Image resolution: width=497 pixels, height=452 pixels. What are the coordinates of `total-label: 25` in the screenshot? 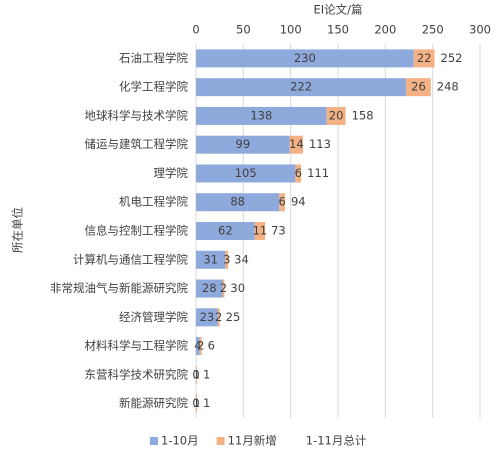 It's located at (233, 317).